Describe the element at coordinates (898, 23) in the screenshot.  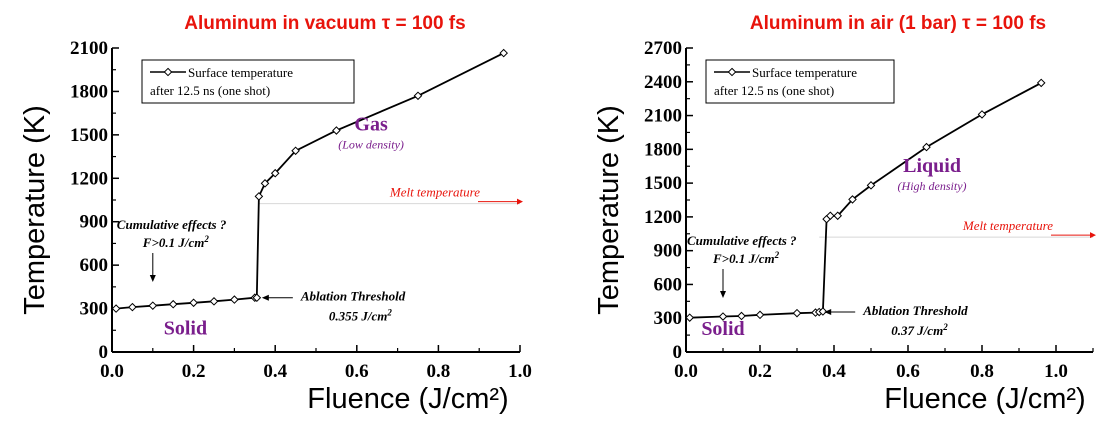
I see `chart-title: Aluminum in air (1 bar) τ = 100 fs` at that location.